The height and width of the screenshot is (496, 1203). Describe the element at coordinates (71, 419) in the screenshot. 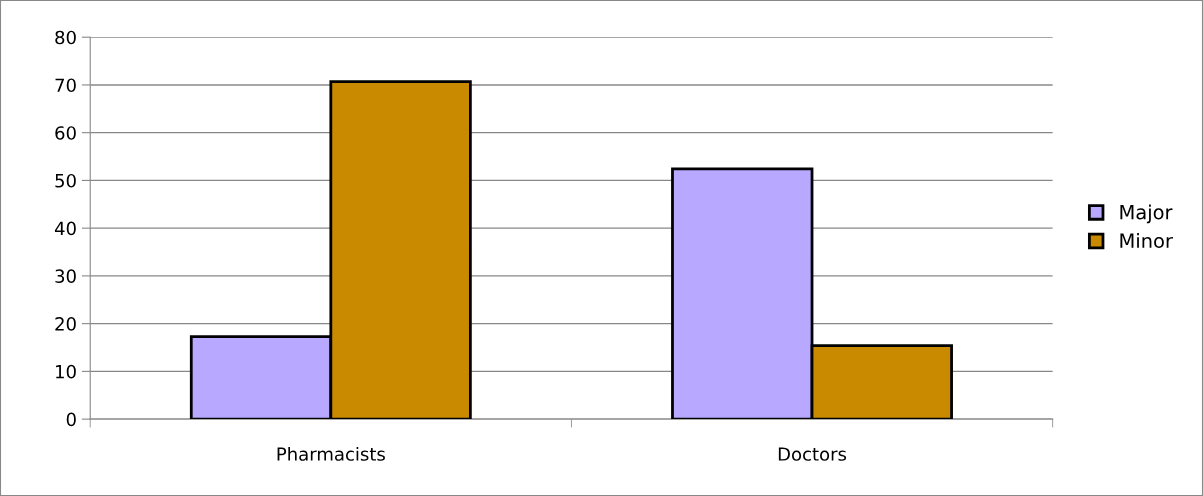

I see `y-tick-label: 0` at that location.